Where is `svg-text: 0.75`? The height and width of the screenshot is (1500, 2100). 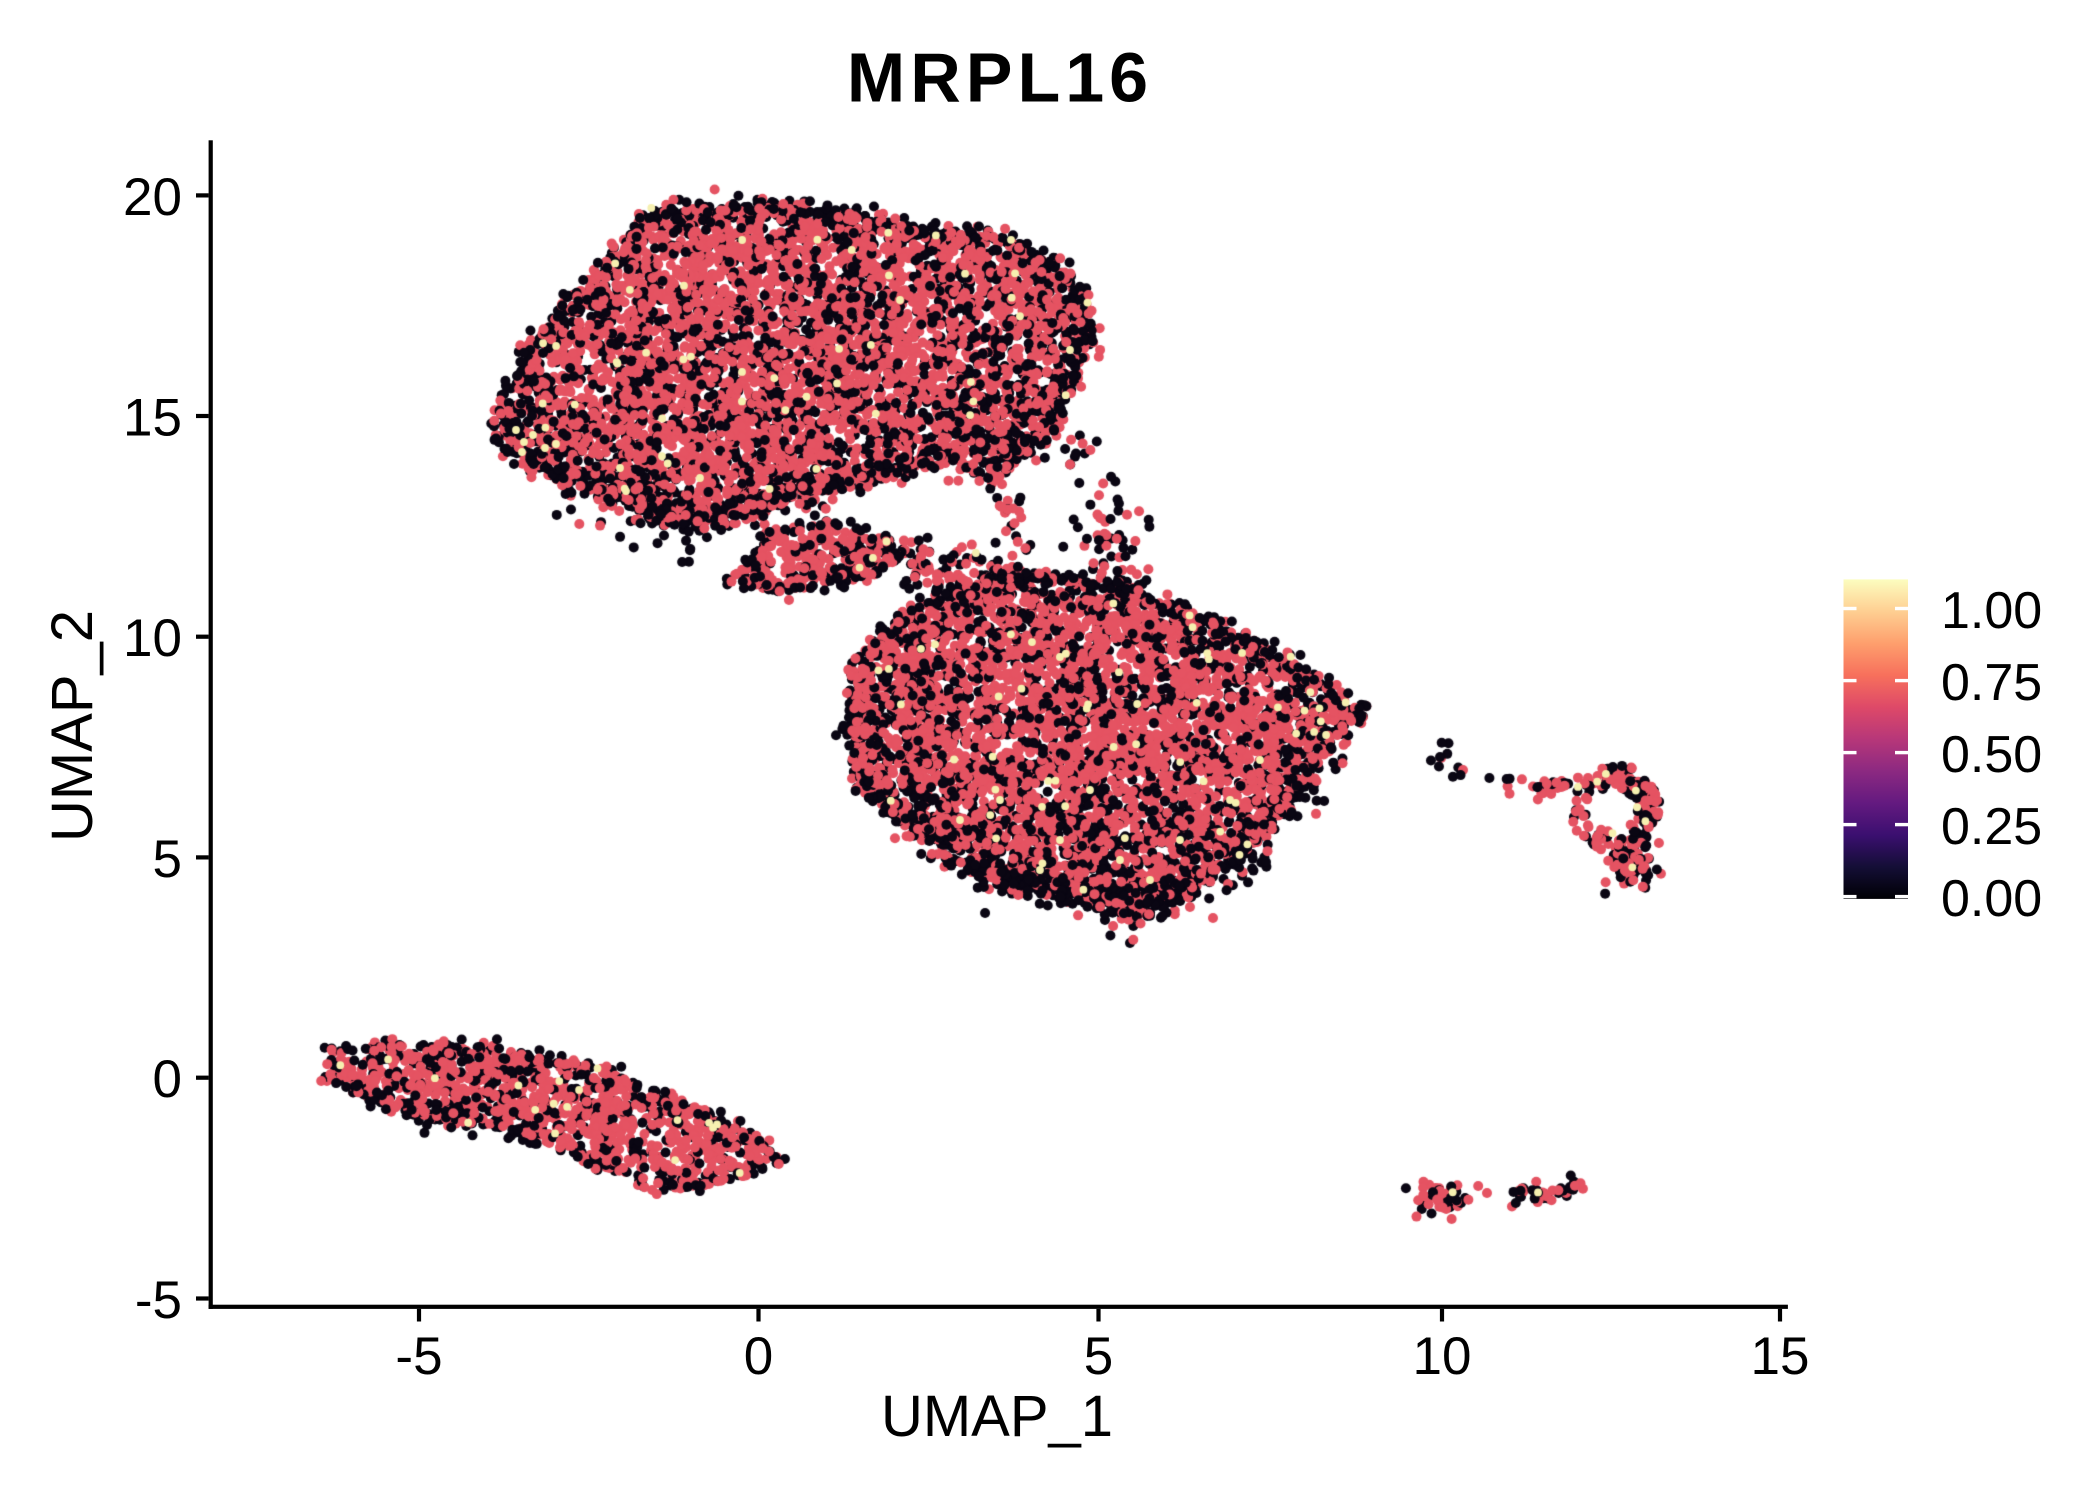
svg-text: 0.75 is located at coordinates (1991, 683).